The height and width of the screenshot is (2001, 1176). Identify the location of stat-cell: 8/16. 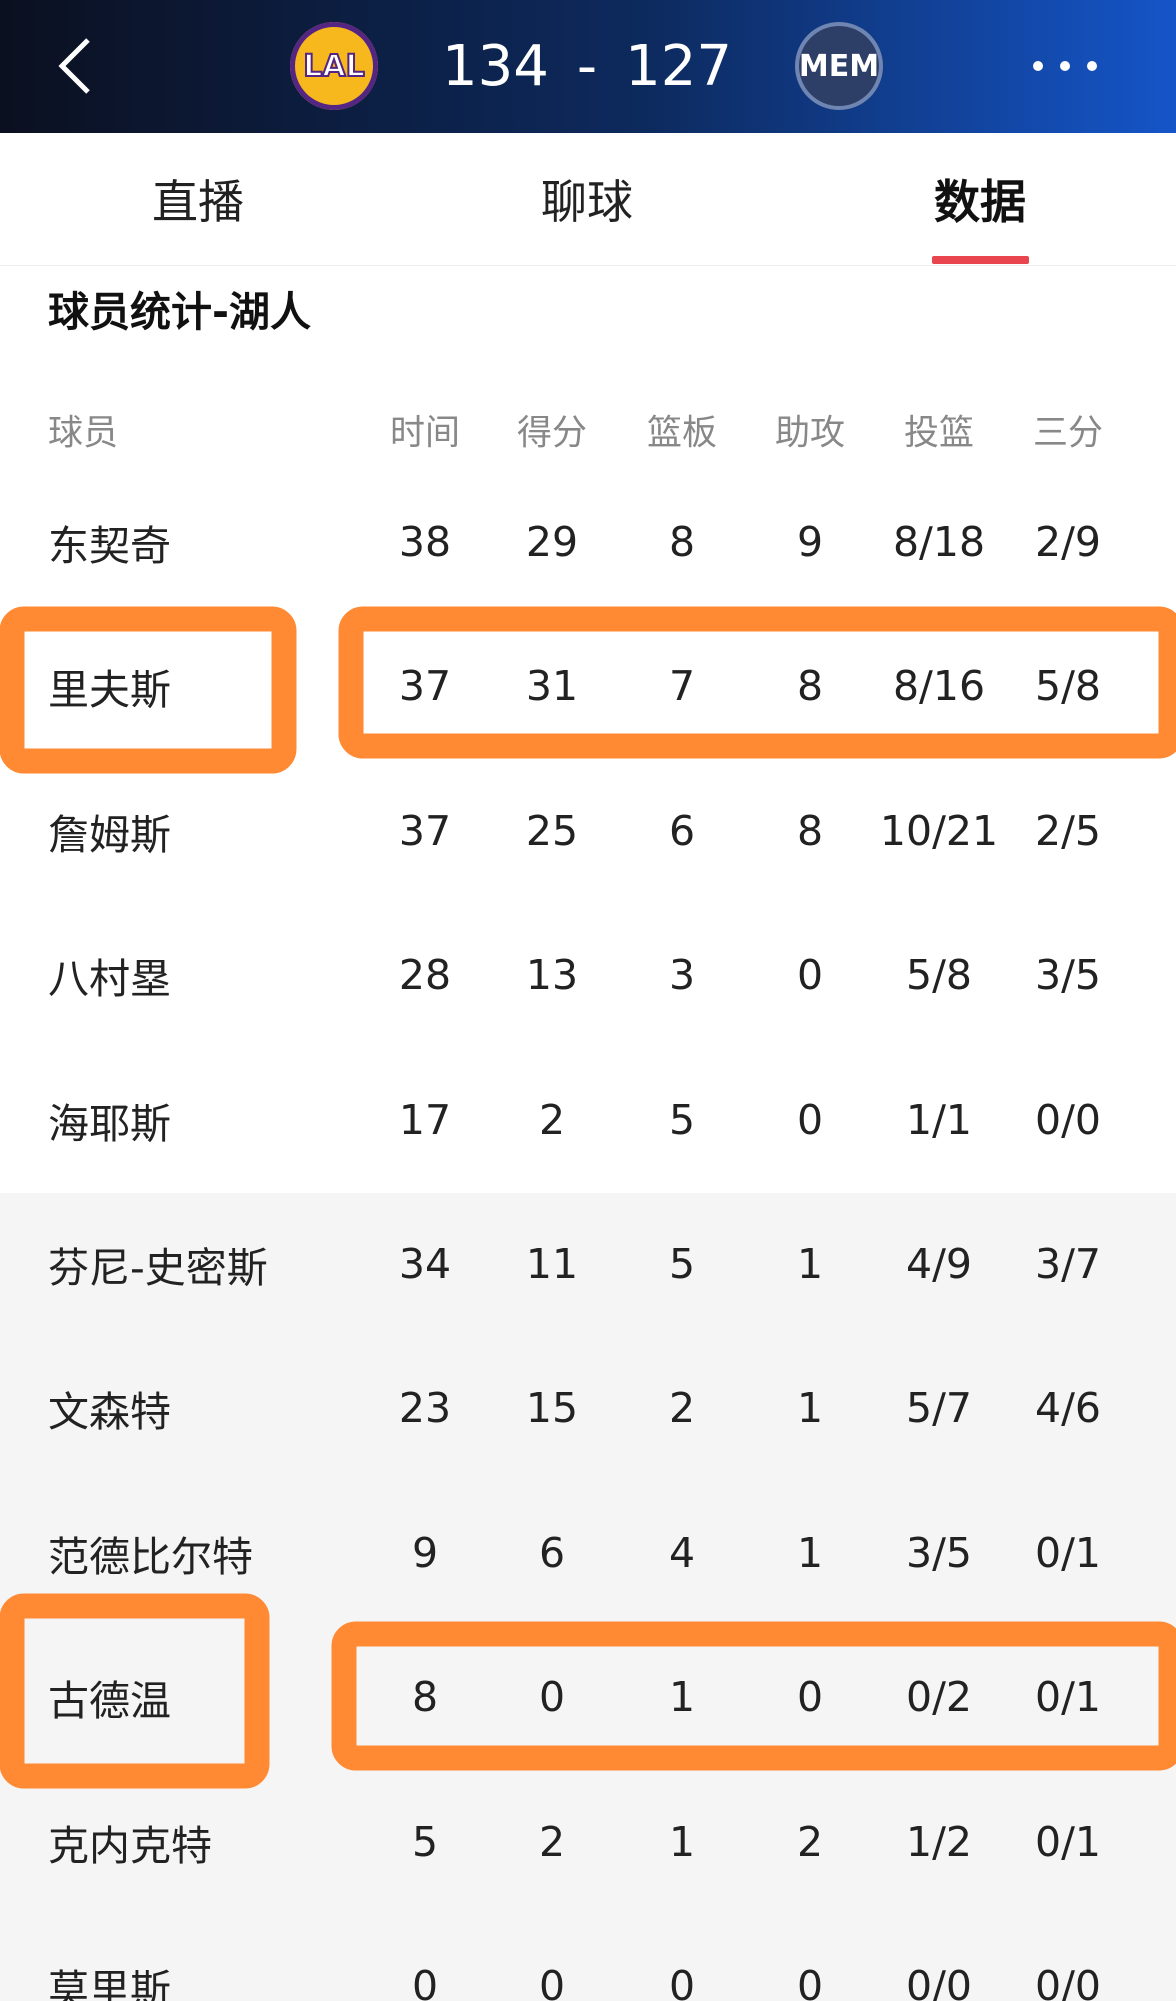
(939, 686).